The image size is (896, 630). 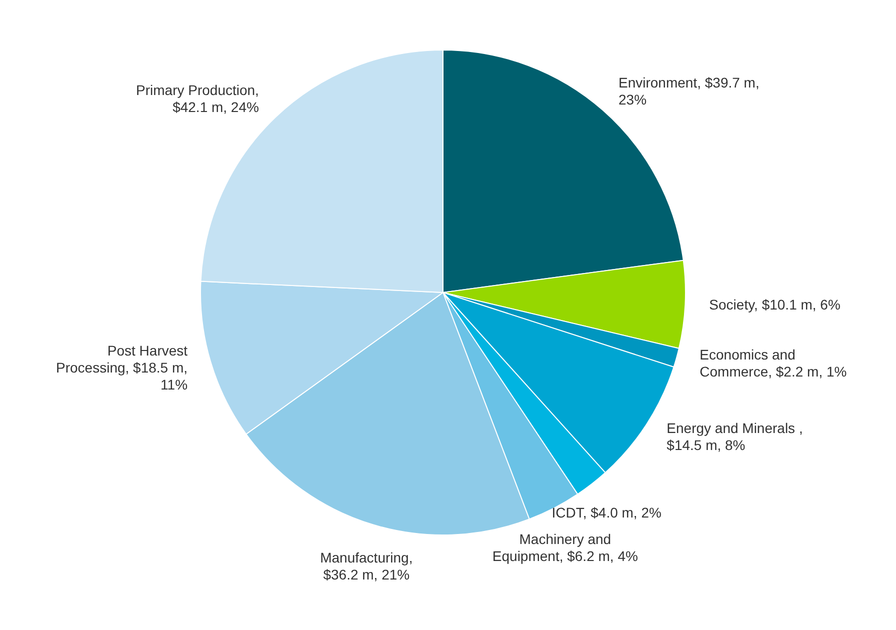 What do you see at coordinates (197, 99) in the screenshot?
I see `slice-label: Primary Production, $42.1 m, 24%` at bounding box center [197, 99].